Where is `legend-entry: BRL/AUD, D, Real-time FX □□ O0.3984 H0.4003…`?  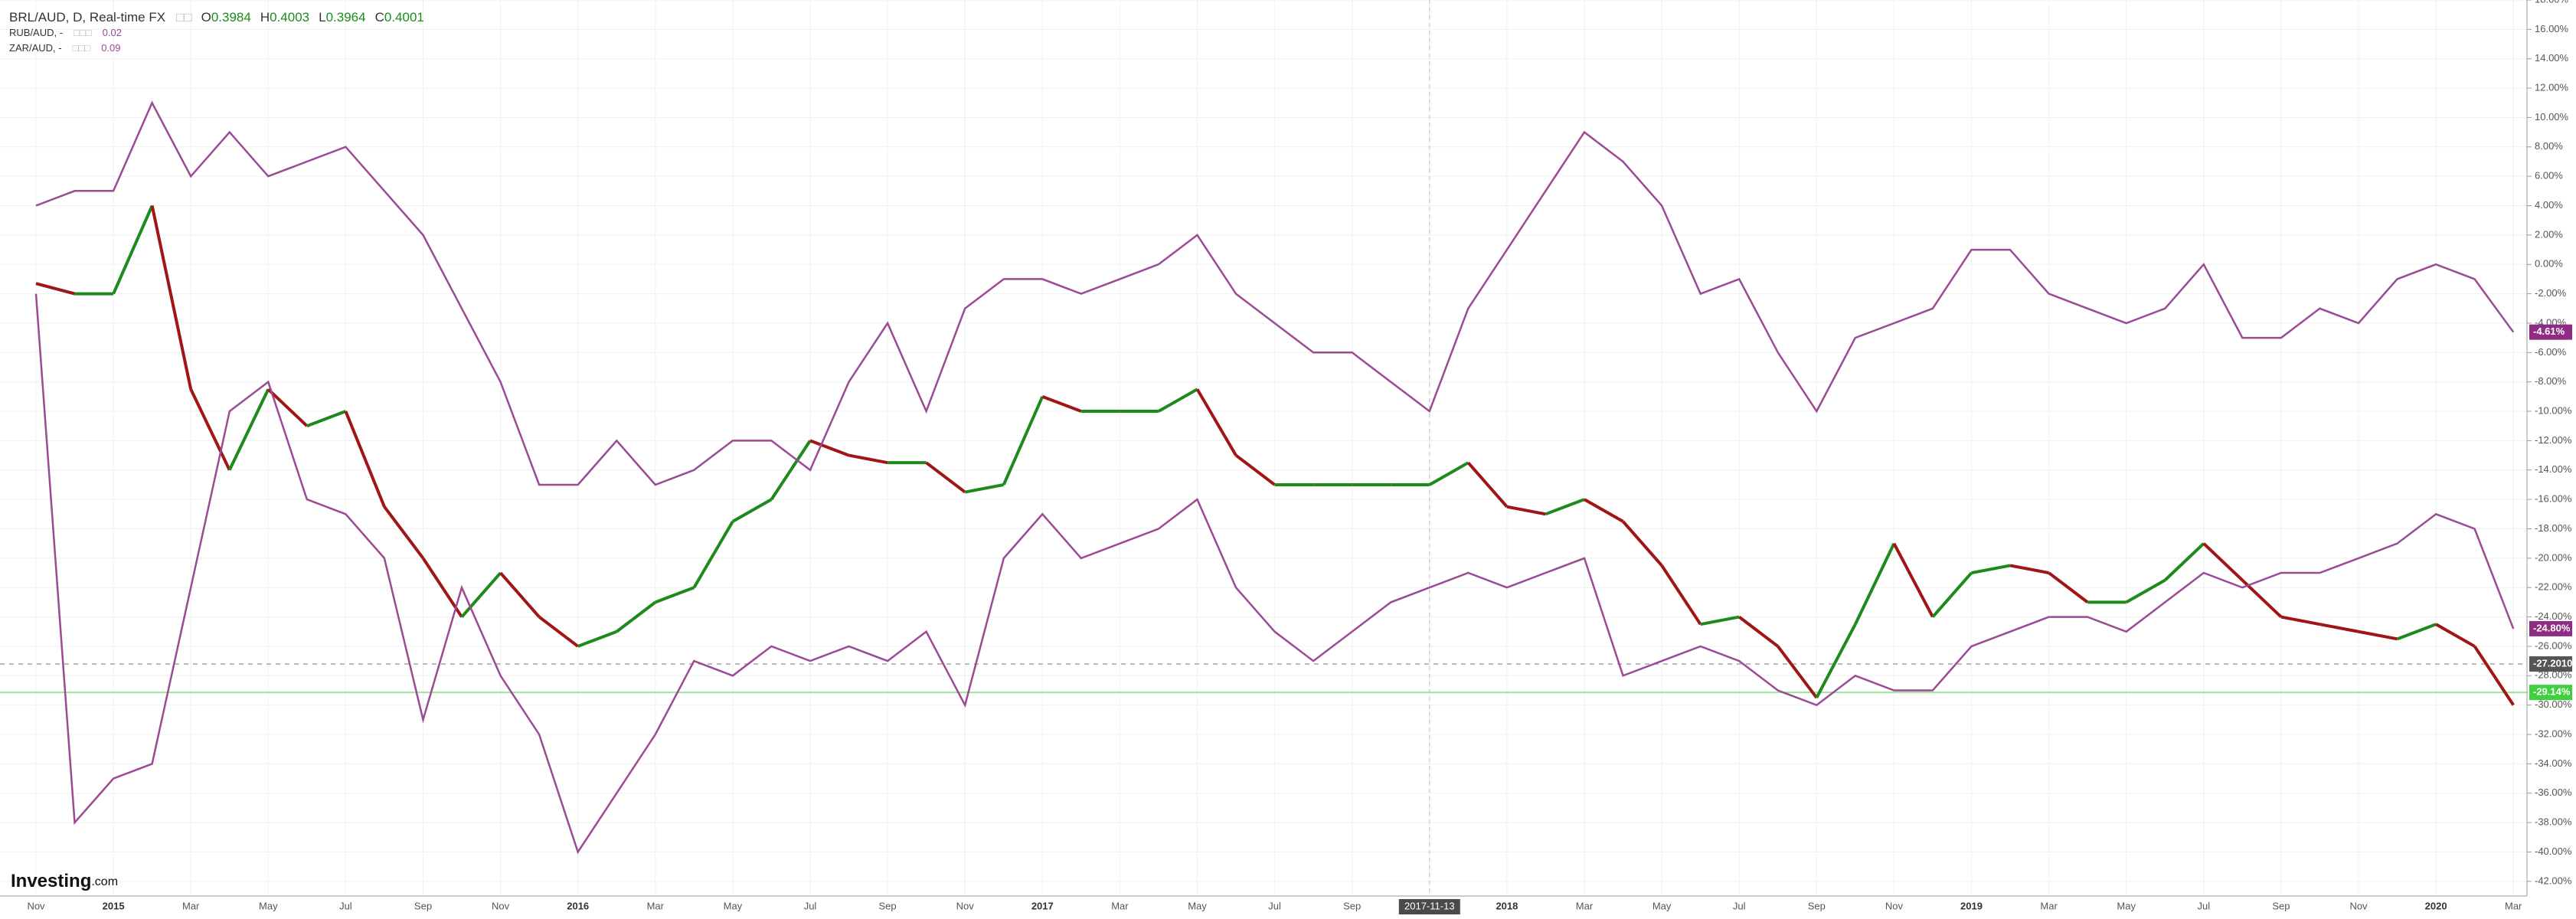 legend-entry: BRL/AUD, D, Real-time FX □□ O0.3984 H0.4003… is located at coordinates (216, 18).